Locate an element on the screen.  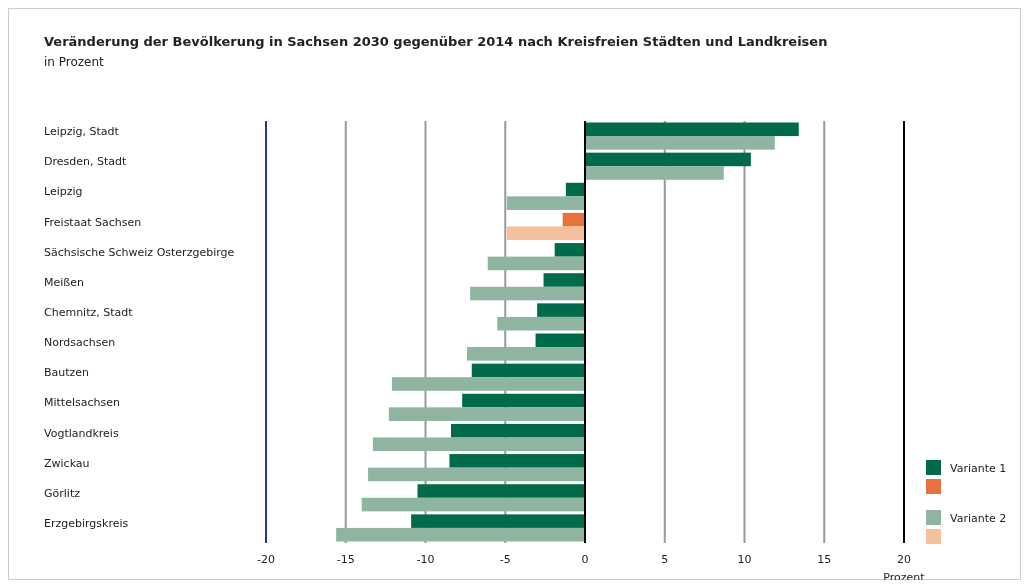
x-tick-label: 15 is located at coordinates (824, 559).